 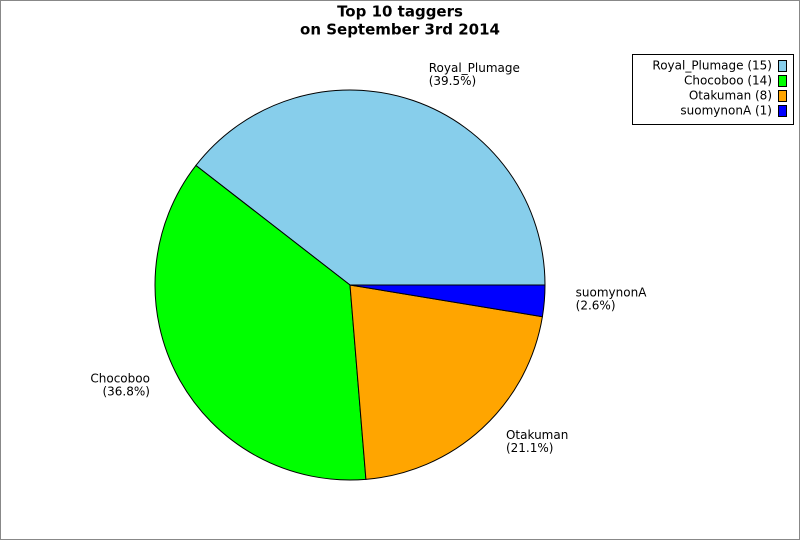 What do you see at coordinates (125, 392) in the screenshot?
I see `slice-value-label: (36.8%)` at bounding box center [125, 392].